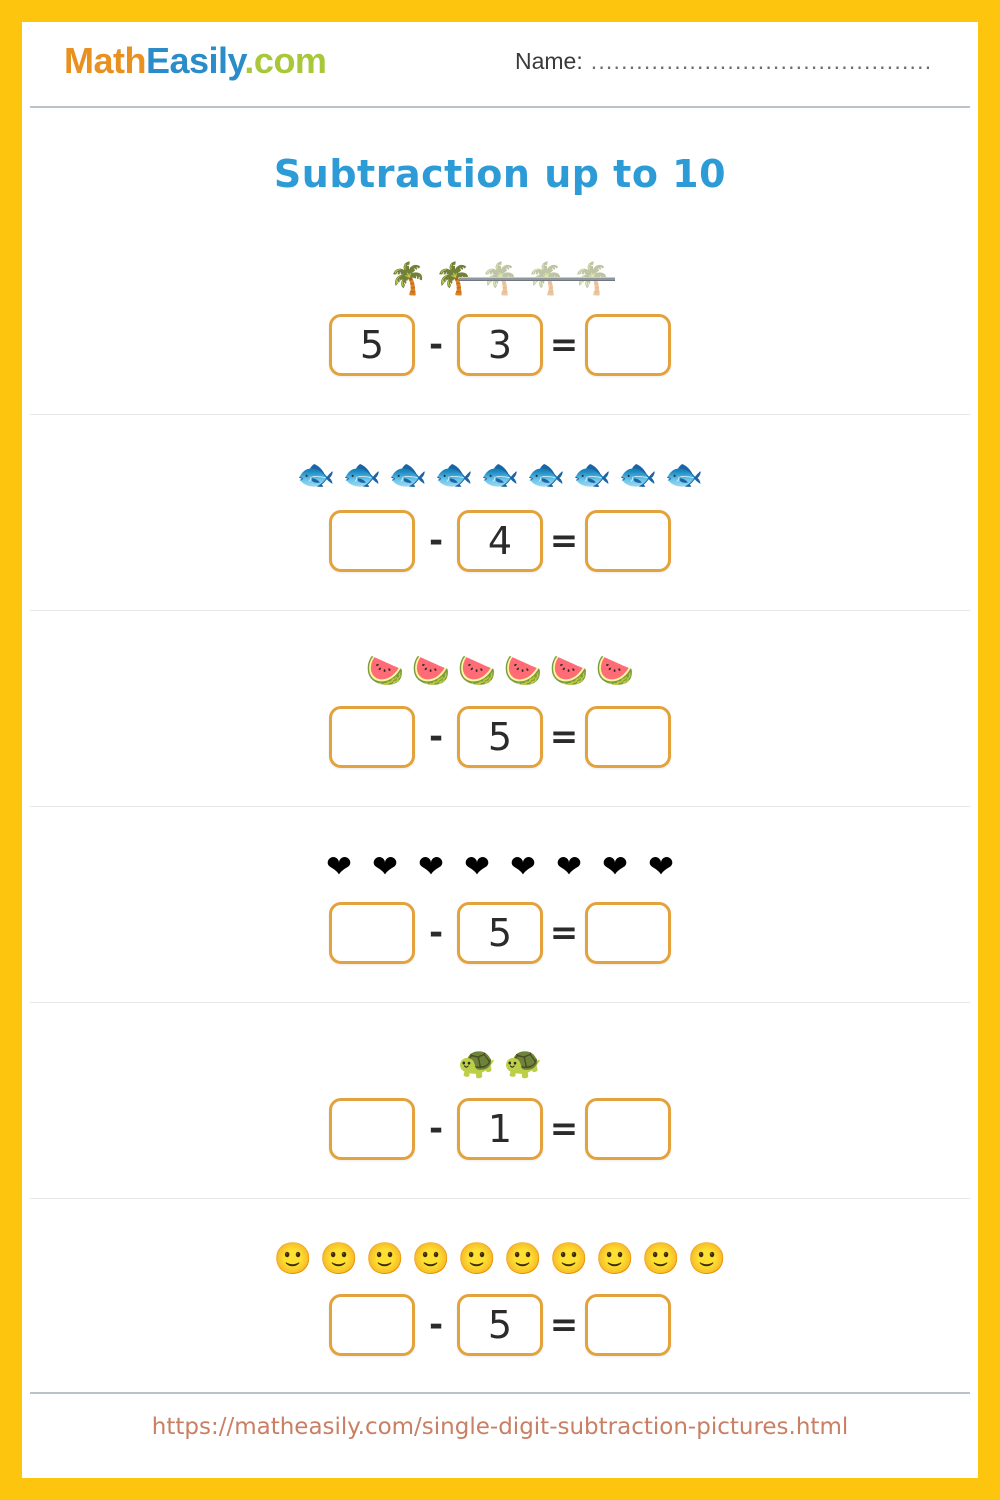 The height and width of the screenshot is (1500, 1000). Describe the element at coordinates (105, 60) in the screenshot. I see `logo-part-math: Math` at that location.